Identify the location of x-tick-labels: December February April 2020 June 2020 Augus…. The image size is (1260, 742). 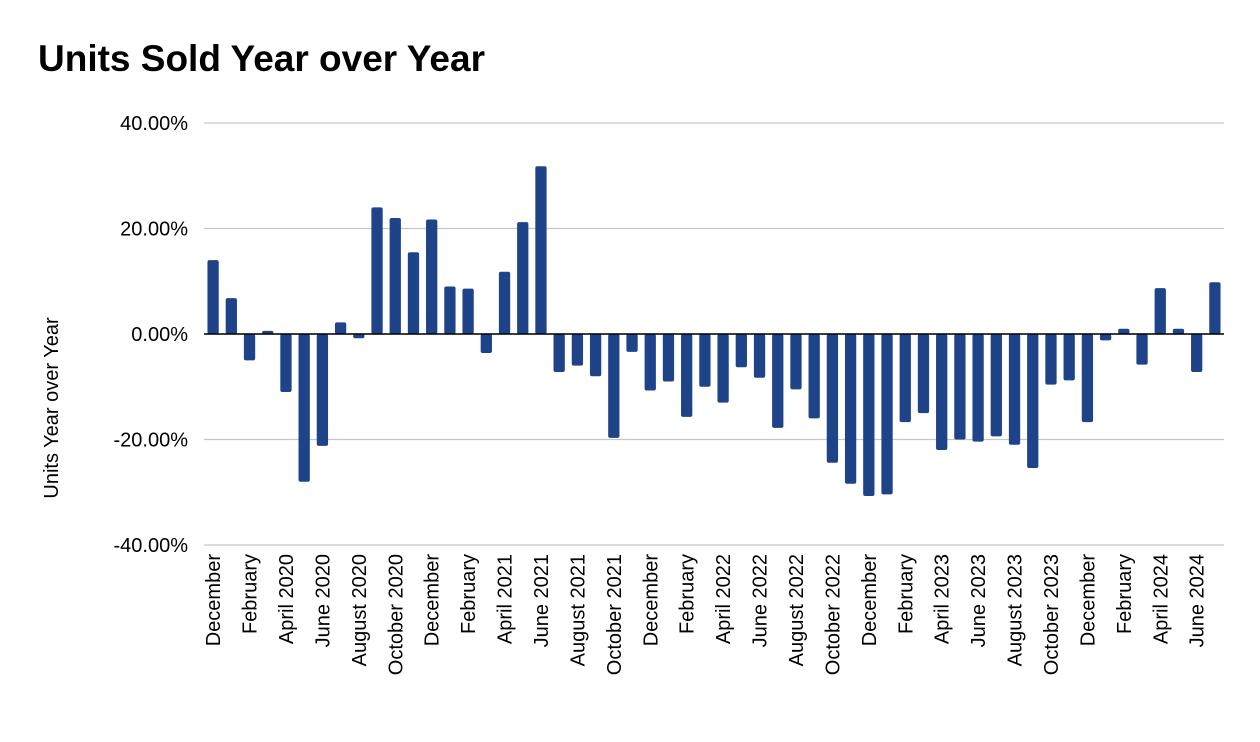
(706, 615).